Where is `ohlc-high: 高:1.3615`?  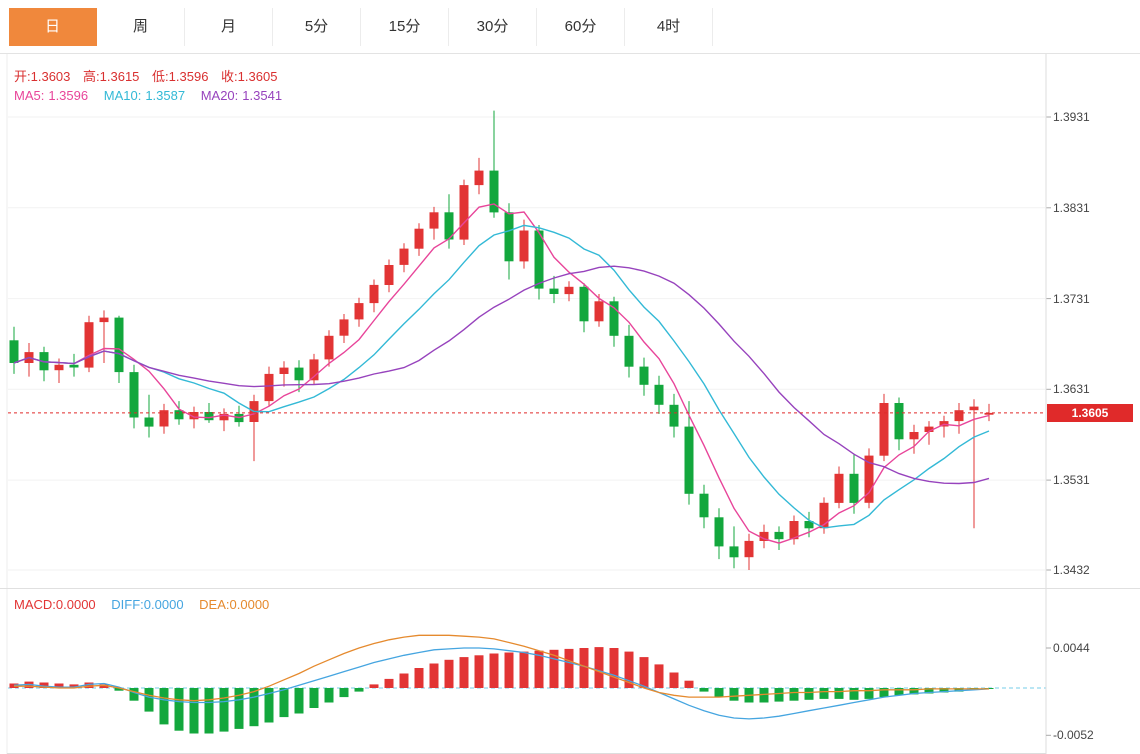 ohlc-high: 高:1.3615 is located at coordinates (111, 76).